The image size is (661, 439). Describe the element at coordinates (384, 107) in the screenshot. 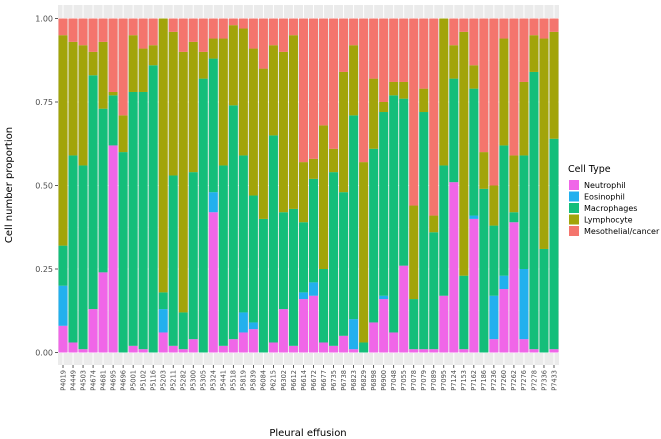

I see `bar-segment-lymphocyte-p6900` at that location.